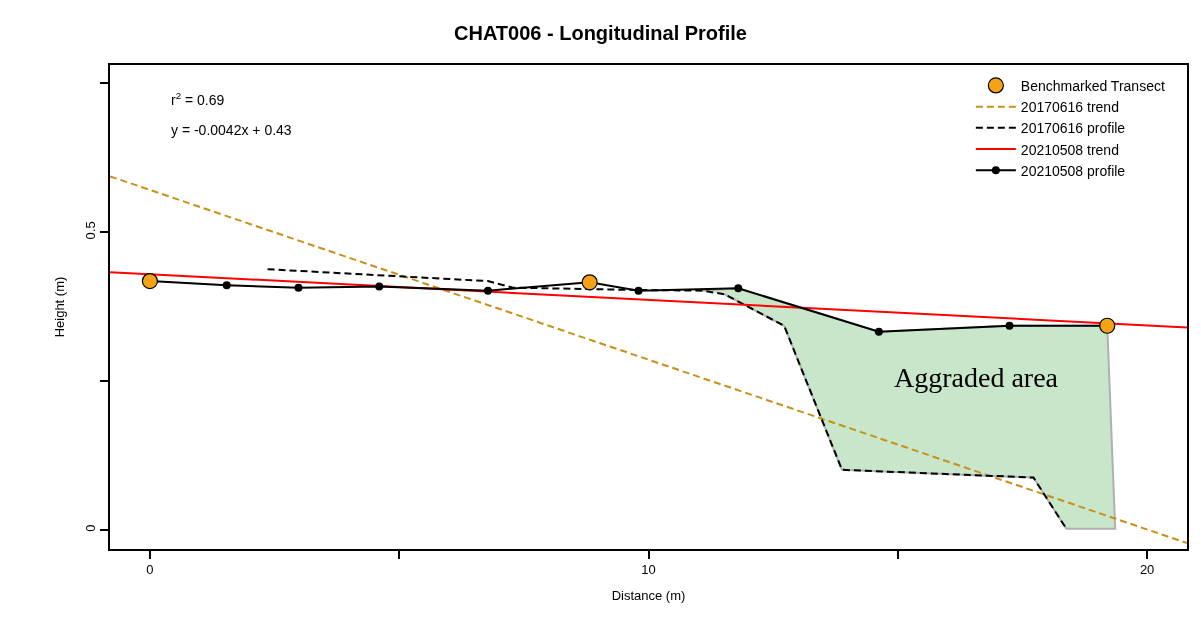 Image resolution: width=1201 pixels, height=639 pixels. I want to click on y-tick-label: 0.5, so click(91, 230).